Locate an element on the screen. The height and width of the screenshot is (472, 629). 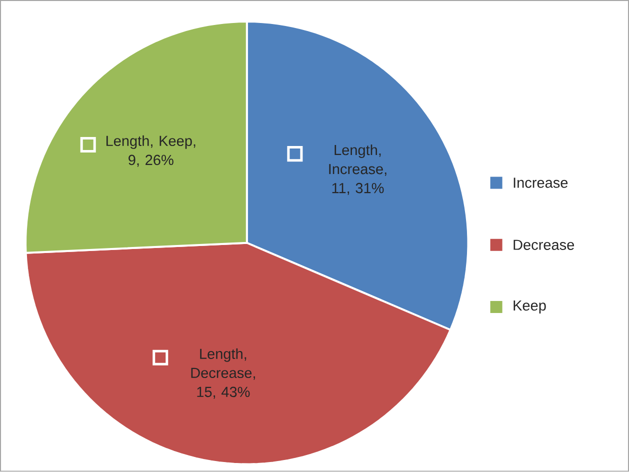
data-label: Length, Keep, 9, 26% is located at coordinates (151, 151).